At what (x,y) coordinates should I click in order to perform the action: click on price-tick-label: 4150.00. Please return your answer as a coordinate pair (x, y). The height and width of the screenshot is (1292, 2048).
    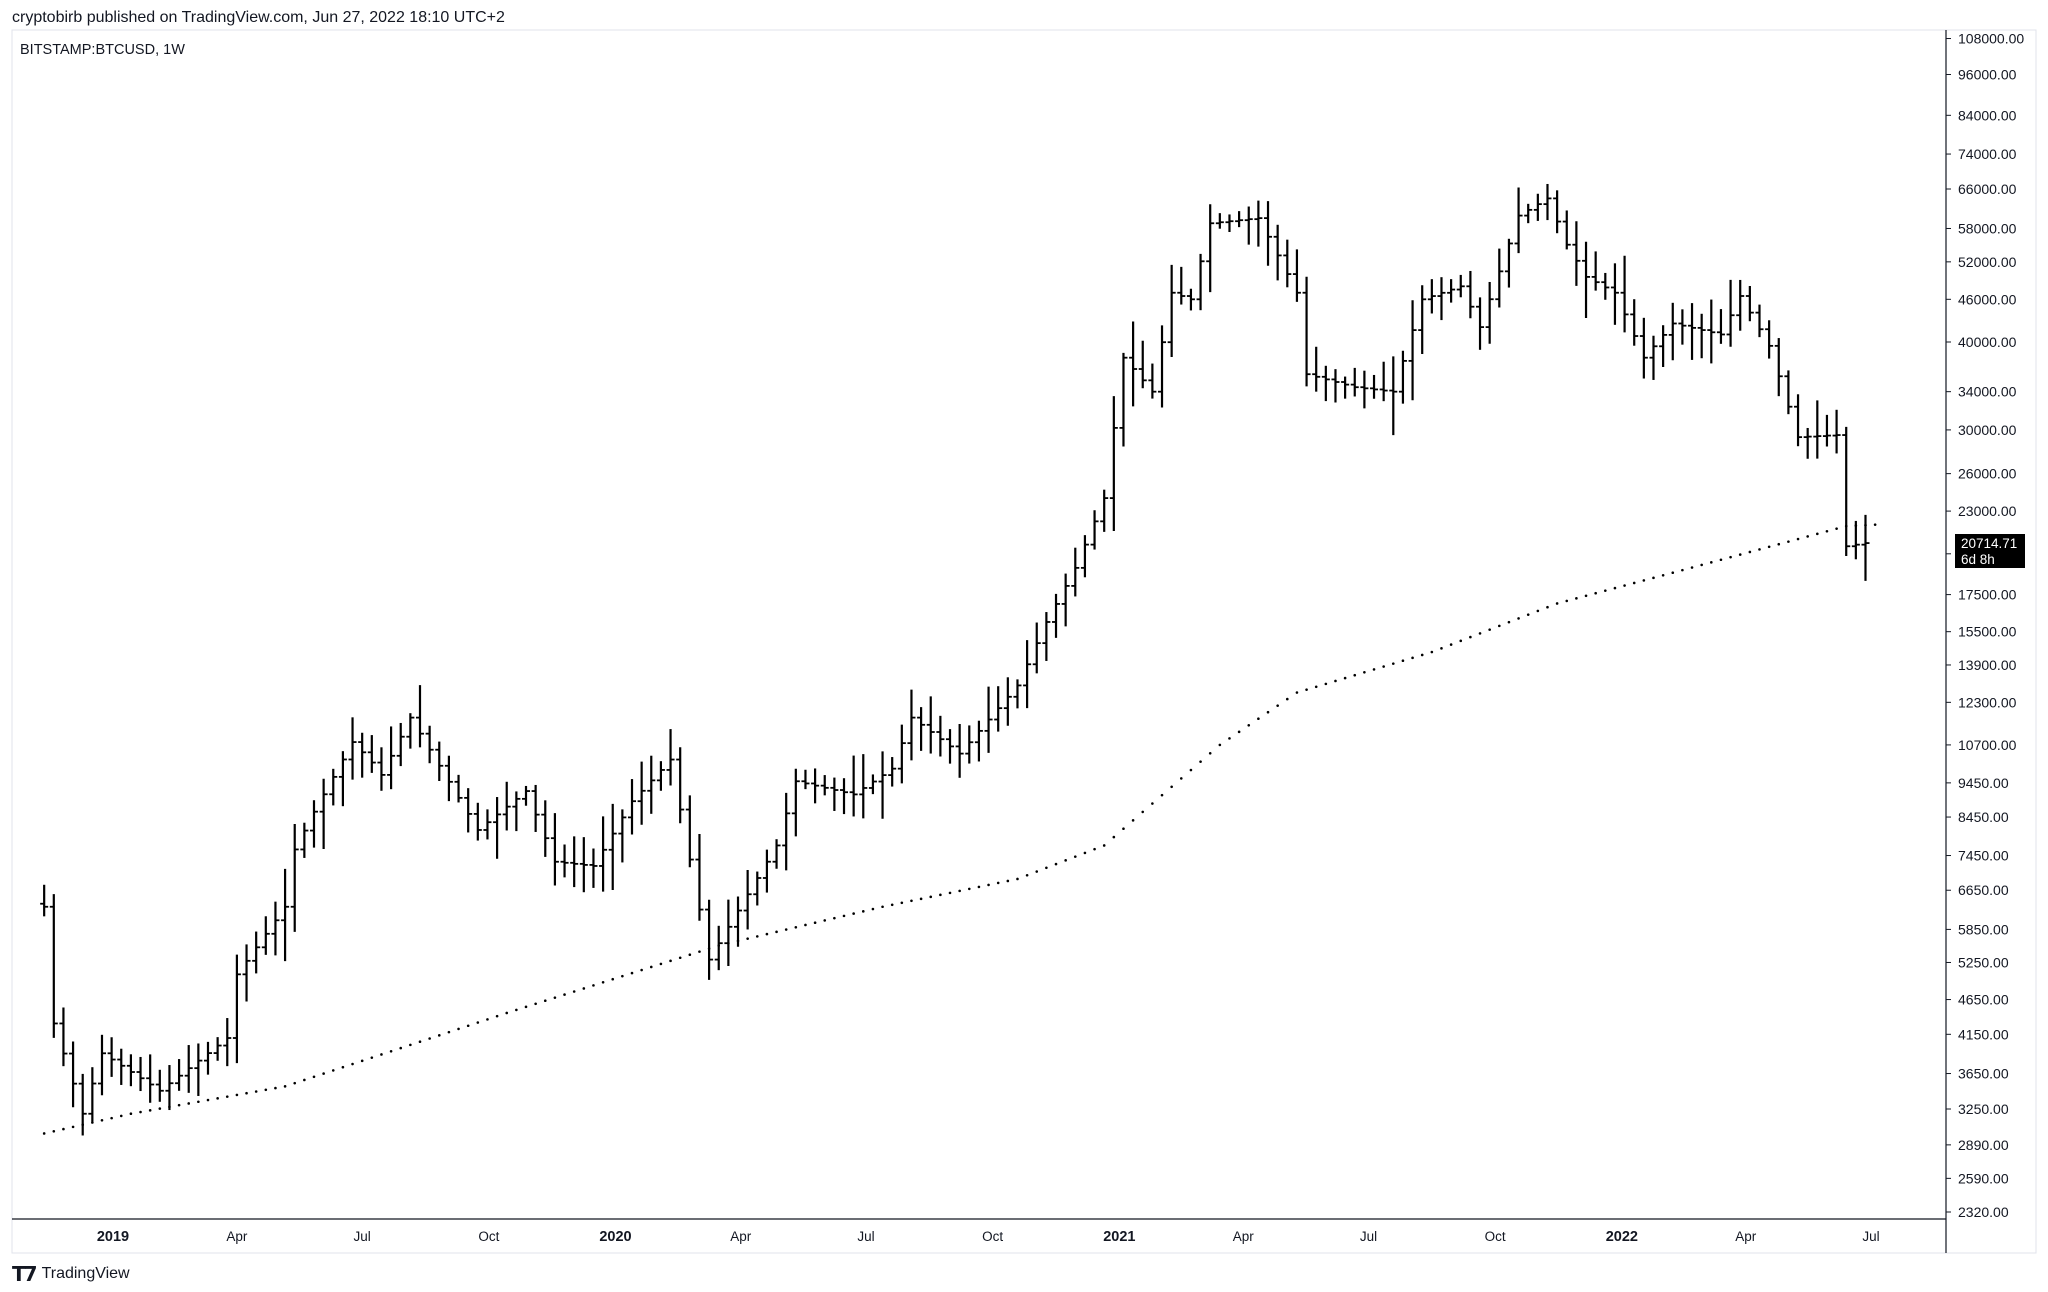
    Looking at the image, I should click on (1983, 1034).